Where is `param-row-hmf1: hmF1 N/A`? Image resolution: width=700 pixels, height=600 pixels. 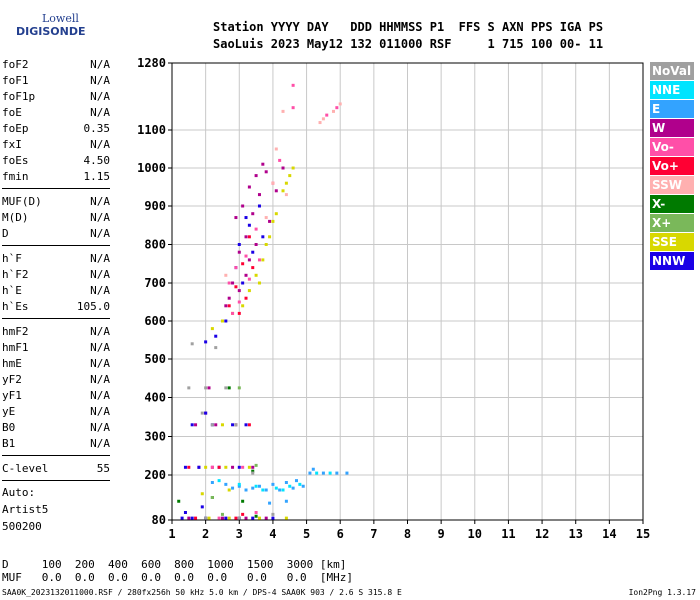 param-row-hmf1: hmF1 N/A is located at coordinates (56, 347).